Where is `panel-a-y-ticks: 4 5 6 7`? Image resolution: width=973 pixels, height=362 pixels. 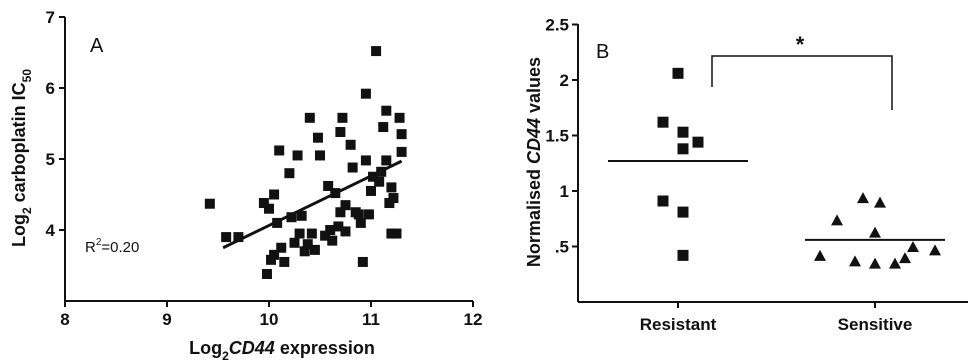
panel-a-y-ticks: 4 5 6 7 is located at coordinates (55, 124).